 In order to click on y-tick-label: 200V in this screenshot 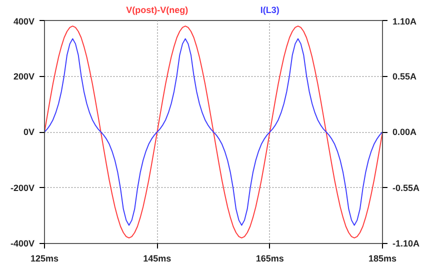, I will do `click(24, 76)`.